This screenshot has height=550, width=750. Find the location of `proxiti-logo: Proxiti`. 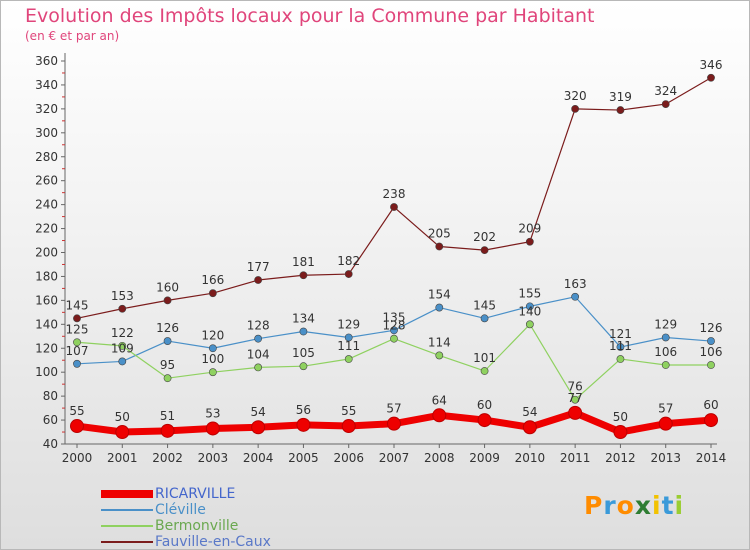

proxiti-logo: Proxiti is located at coordinates (634, 505).